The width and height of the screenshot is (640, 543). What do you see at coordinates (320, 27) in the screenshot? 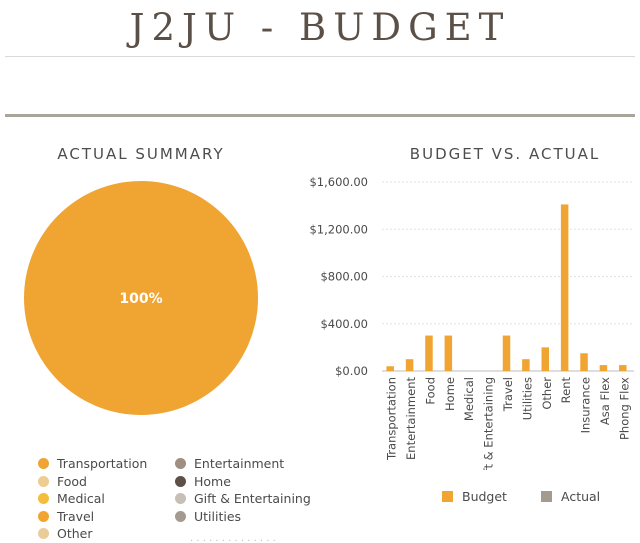
I see `page-title: J2JU - BUDGET` at bounding box center [320, 27].